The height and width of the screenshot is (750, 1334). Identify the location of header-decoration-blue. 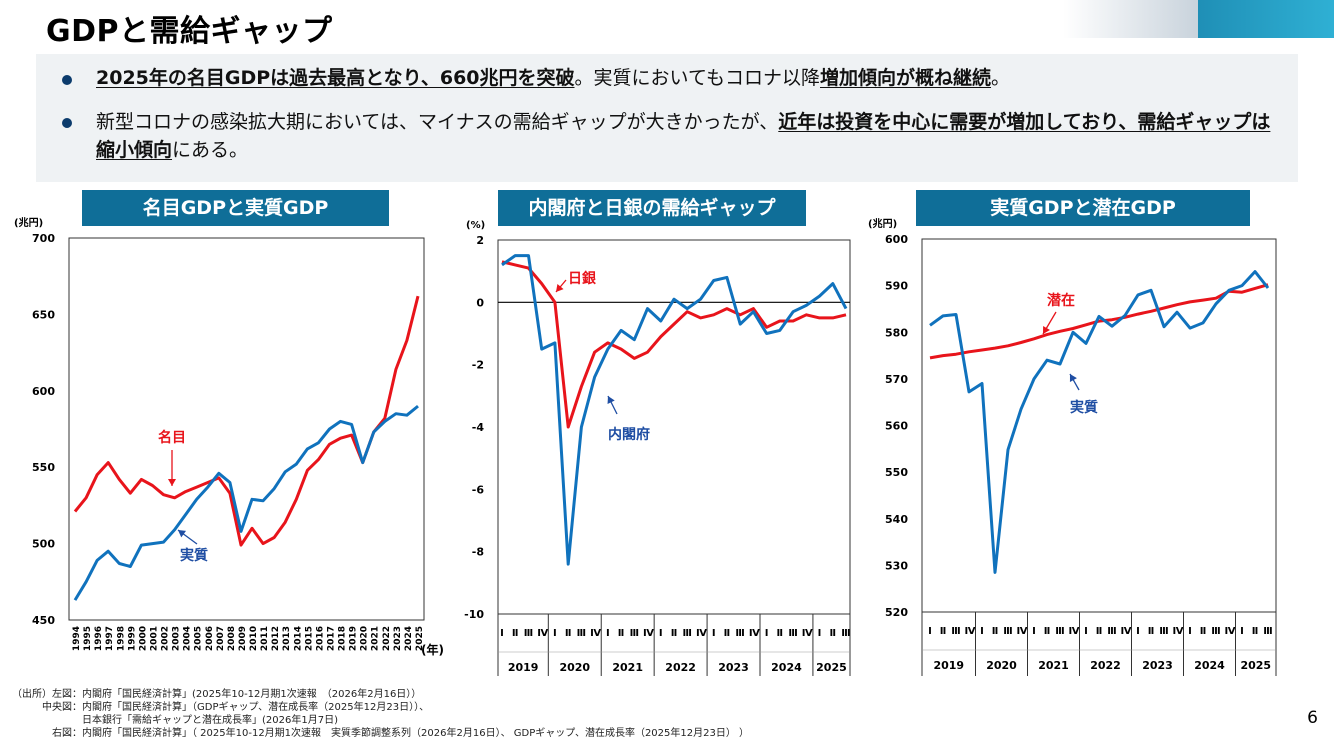
(1266, 19).